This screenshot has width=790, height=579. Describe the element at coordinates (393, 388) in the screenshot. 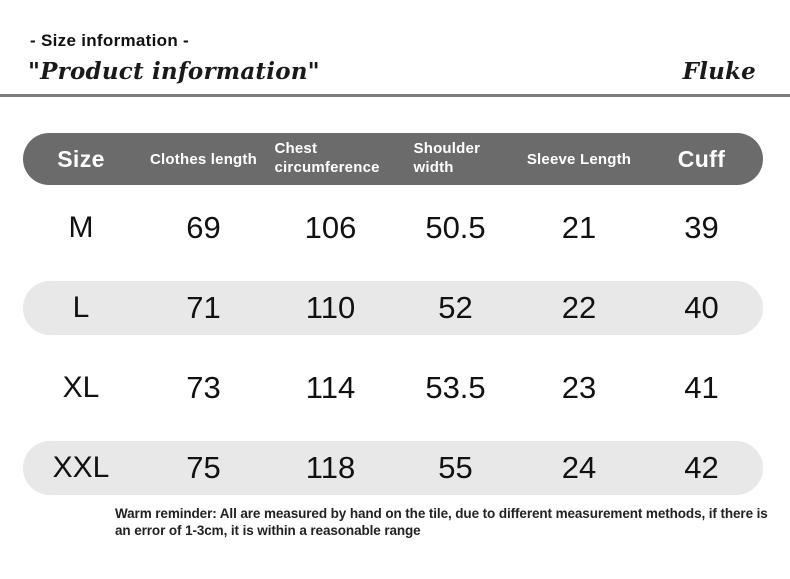

I see `table-row-xl: XL 73 114 53.5 23 41` at that location.